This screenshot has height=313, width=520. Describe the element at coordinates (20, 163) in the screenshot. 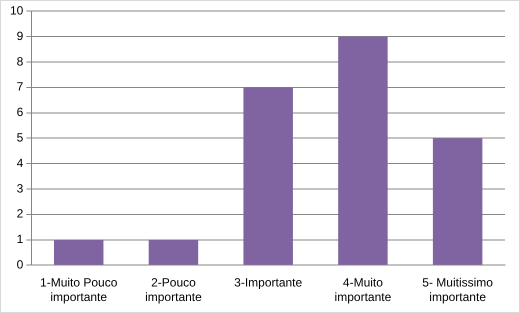

I see `y-tick-label: 4` at that location.